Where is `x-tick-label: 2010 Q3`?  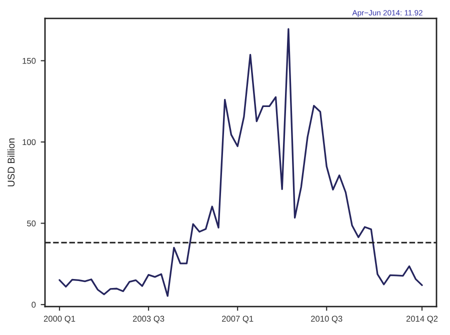 x-tick-label: 2010 Q3 is located at coordinates (326, 320).